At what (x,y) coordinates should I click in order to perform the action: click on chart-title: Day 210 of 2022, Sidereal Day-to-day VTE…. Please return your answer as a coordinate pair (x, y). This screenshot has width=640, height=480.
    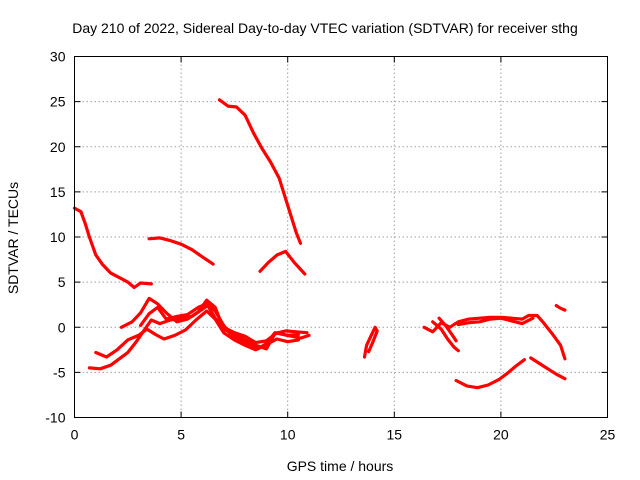
    Looking at the image, I should click on (325, 28).